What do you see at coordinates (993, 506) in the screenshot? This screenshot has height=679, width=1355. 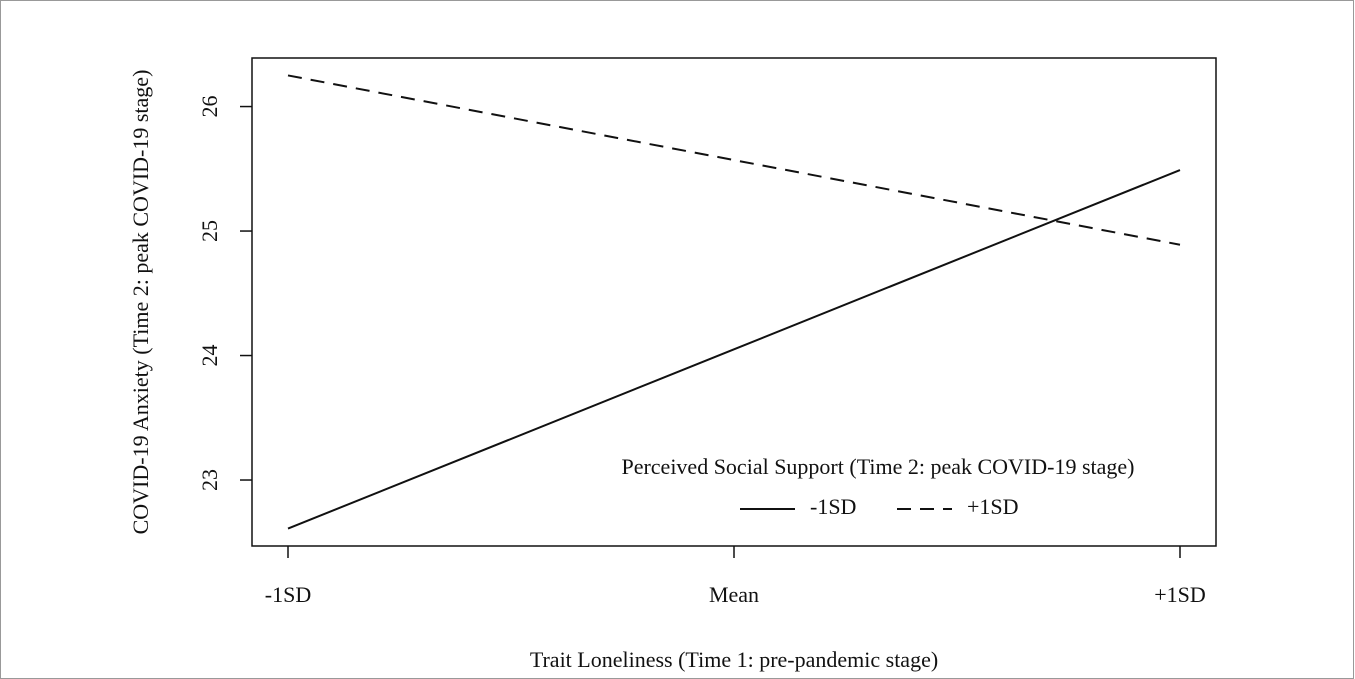 I see `legend-label: +1SD` at bounding box center [993, 506].